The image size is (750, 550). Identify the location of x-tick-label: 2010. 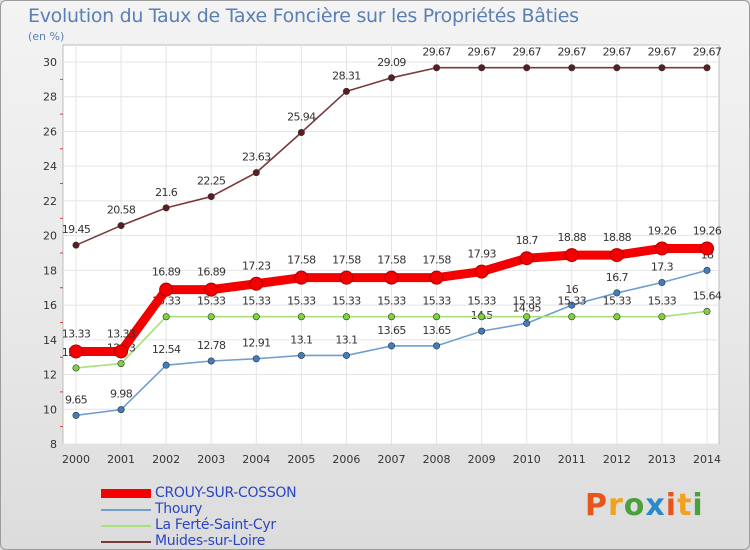
(527, 459).